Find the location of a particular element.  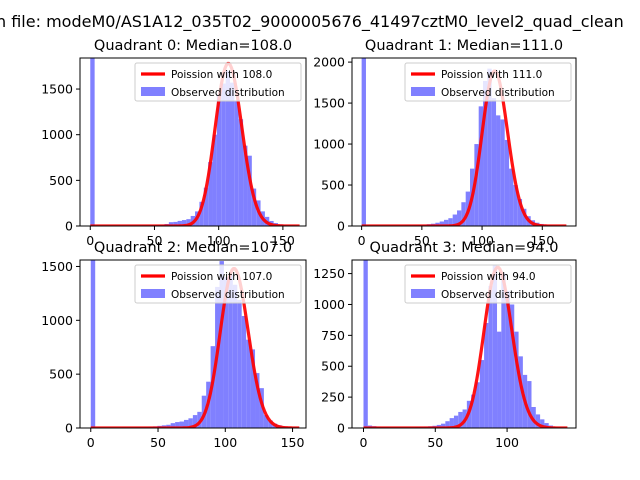

legend-line-label: Poission with 94.0 is located at coordinates (488, 277).